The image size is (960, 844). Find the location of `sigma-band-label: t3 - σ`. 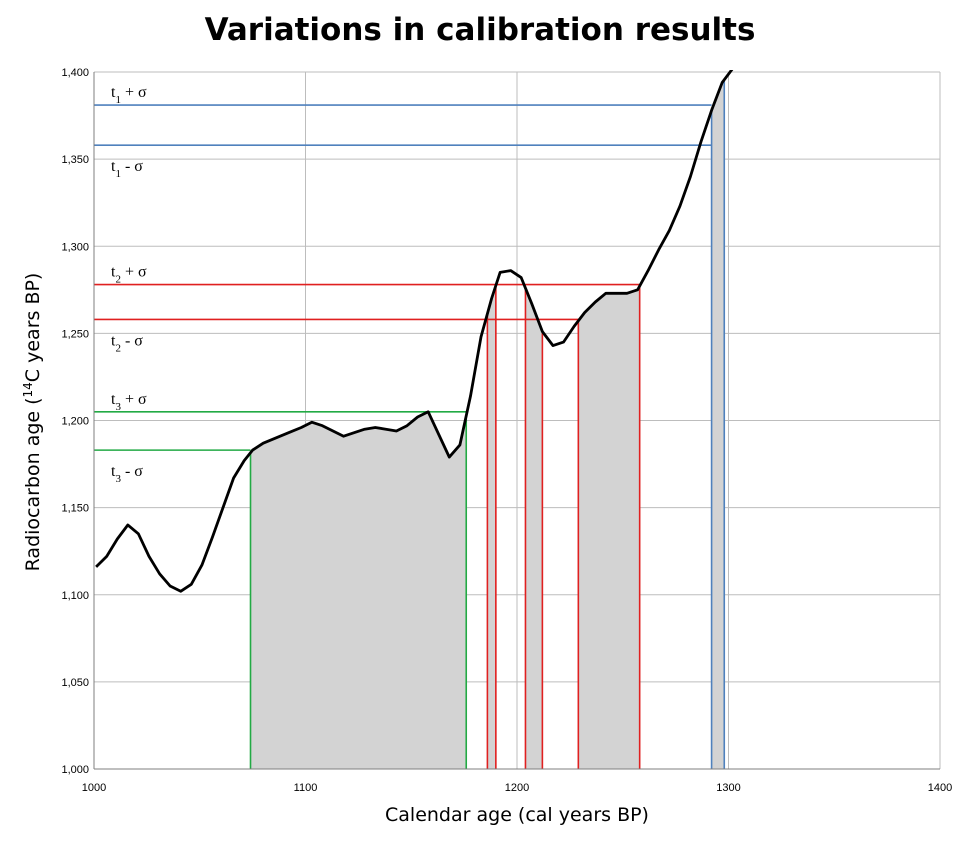

sigma-band-label: t3 - σ is located at coordinates (127, 474).